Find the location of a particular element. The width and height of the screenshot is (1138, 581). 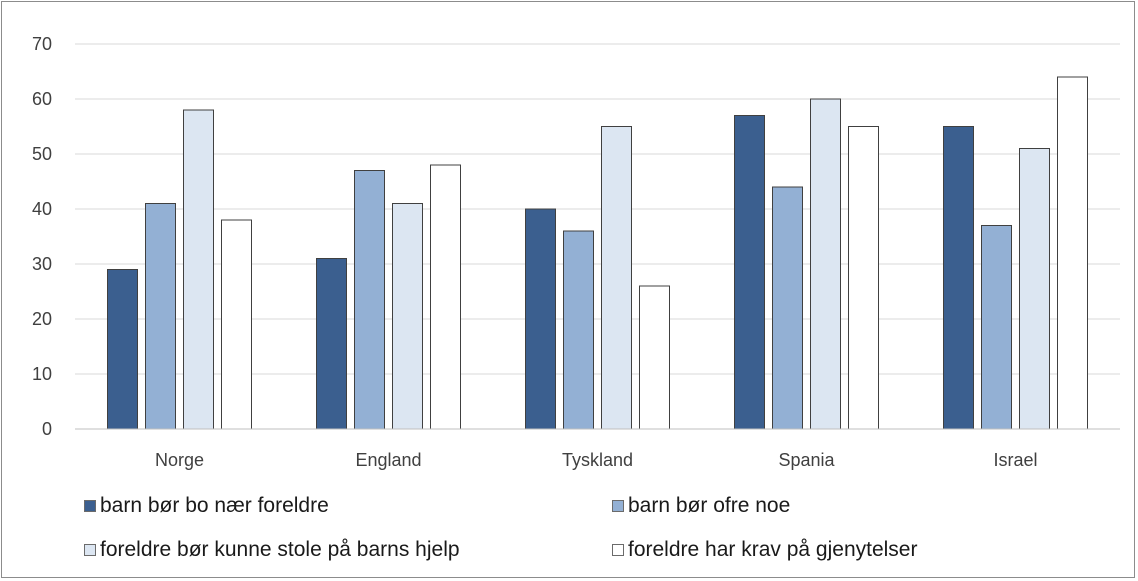

y-tick-label: 70 is located at coordinates (42, 44).